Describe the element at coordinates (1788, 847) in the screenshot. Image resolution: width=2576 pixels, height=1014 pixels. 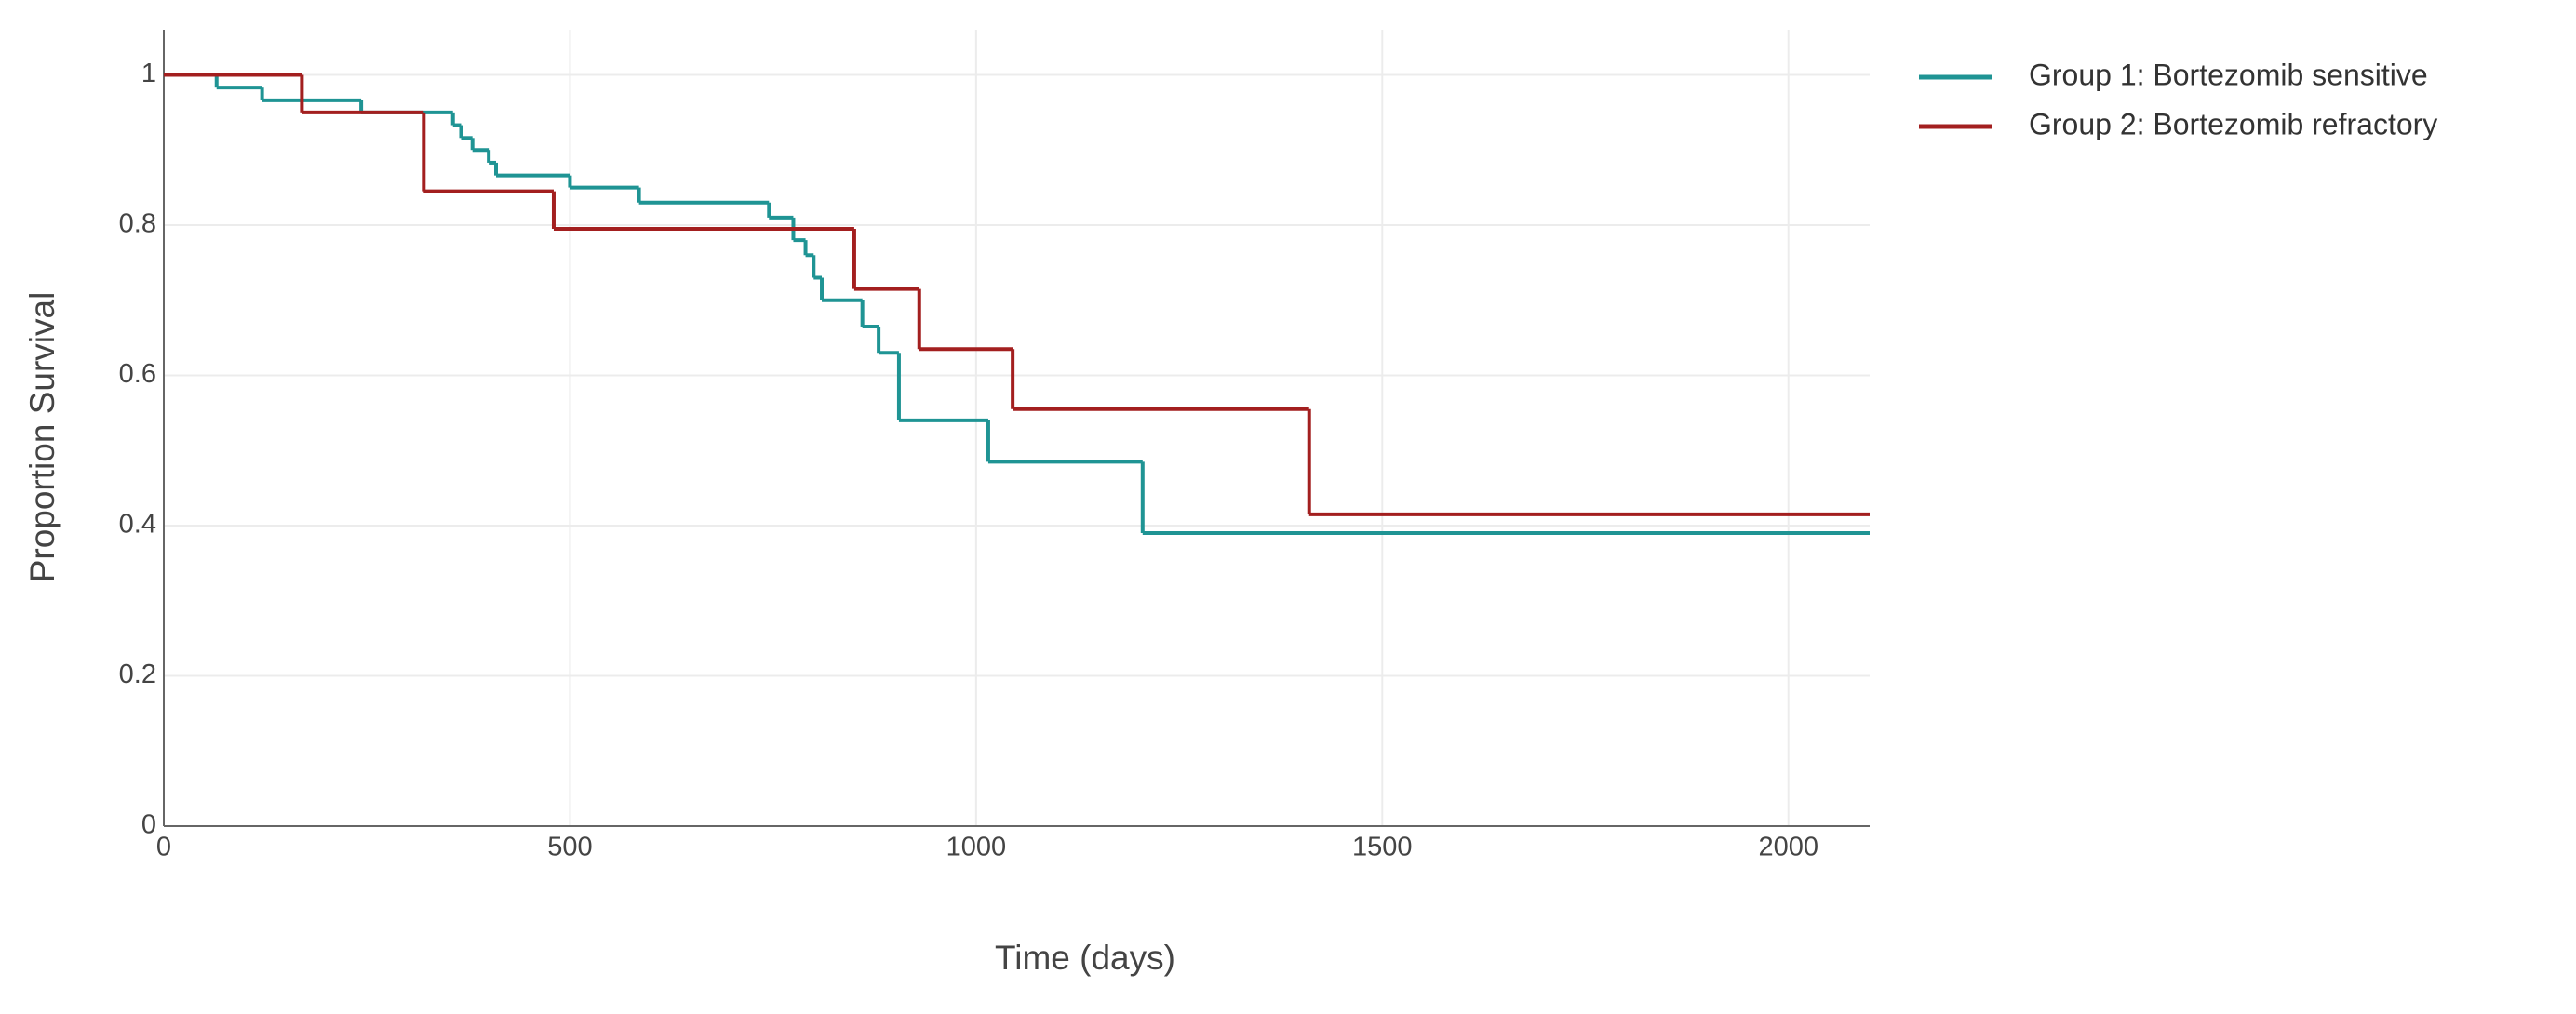
I see `x-tick-label: 2000` at that location.